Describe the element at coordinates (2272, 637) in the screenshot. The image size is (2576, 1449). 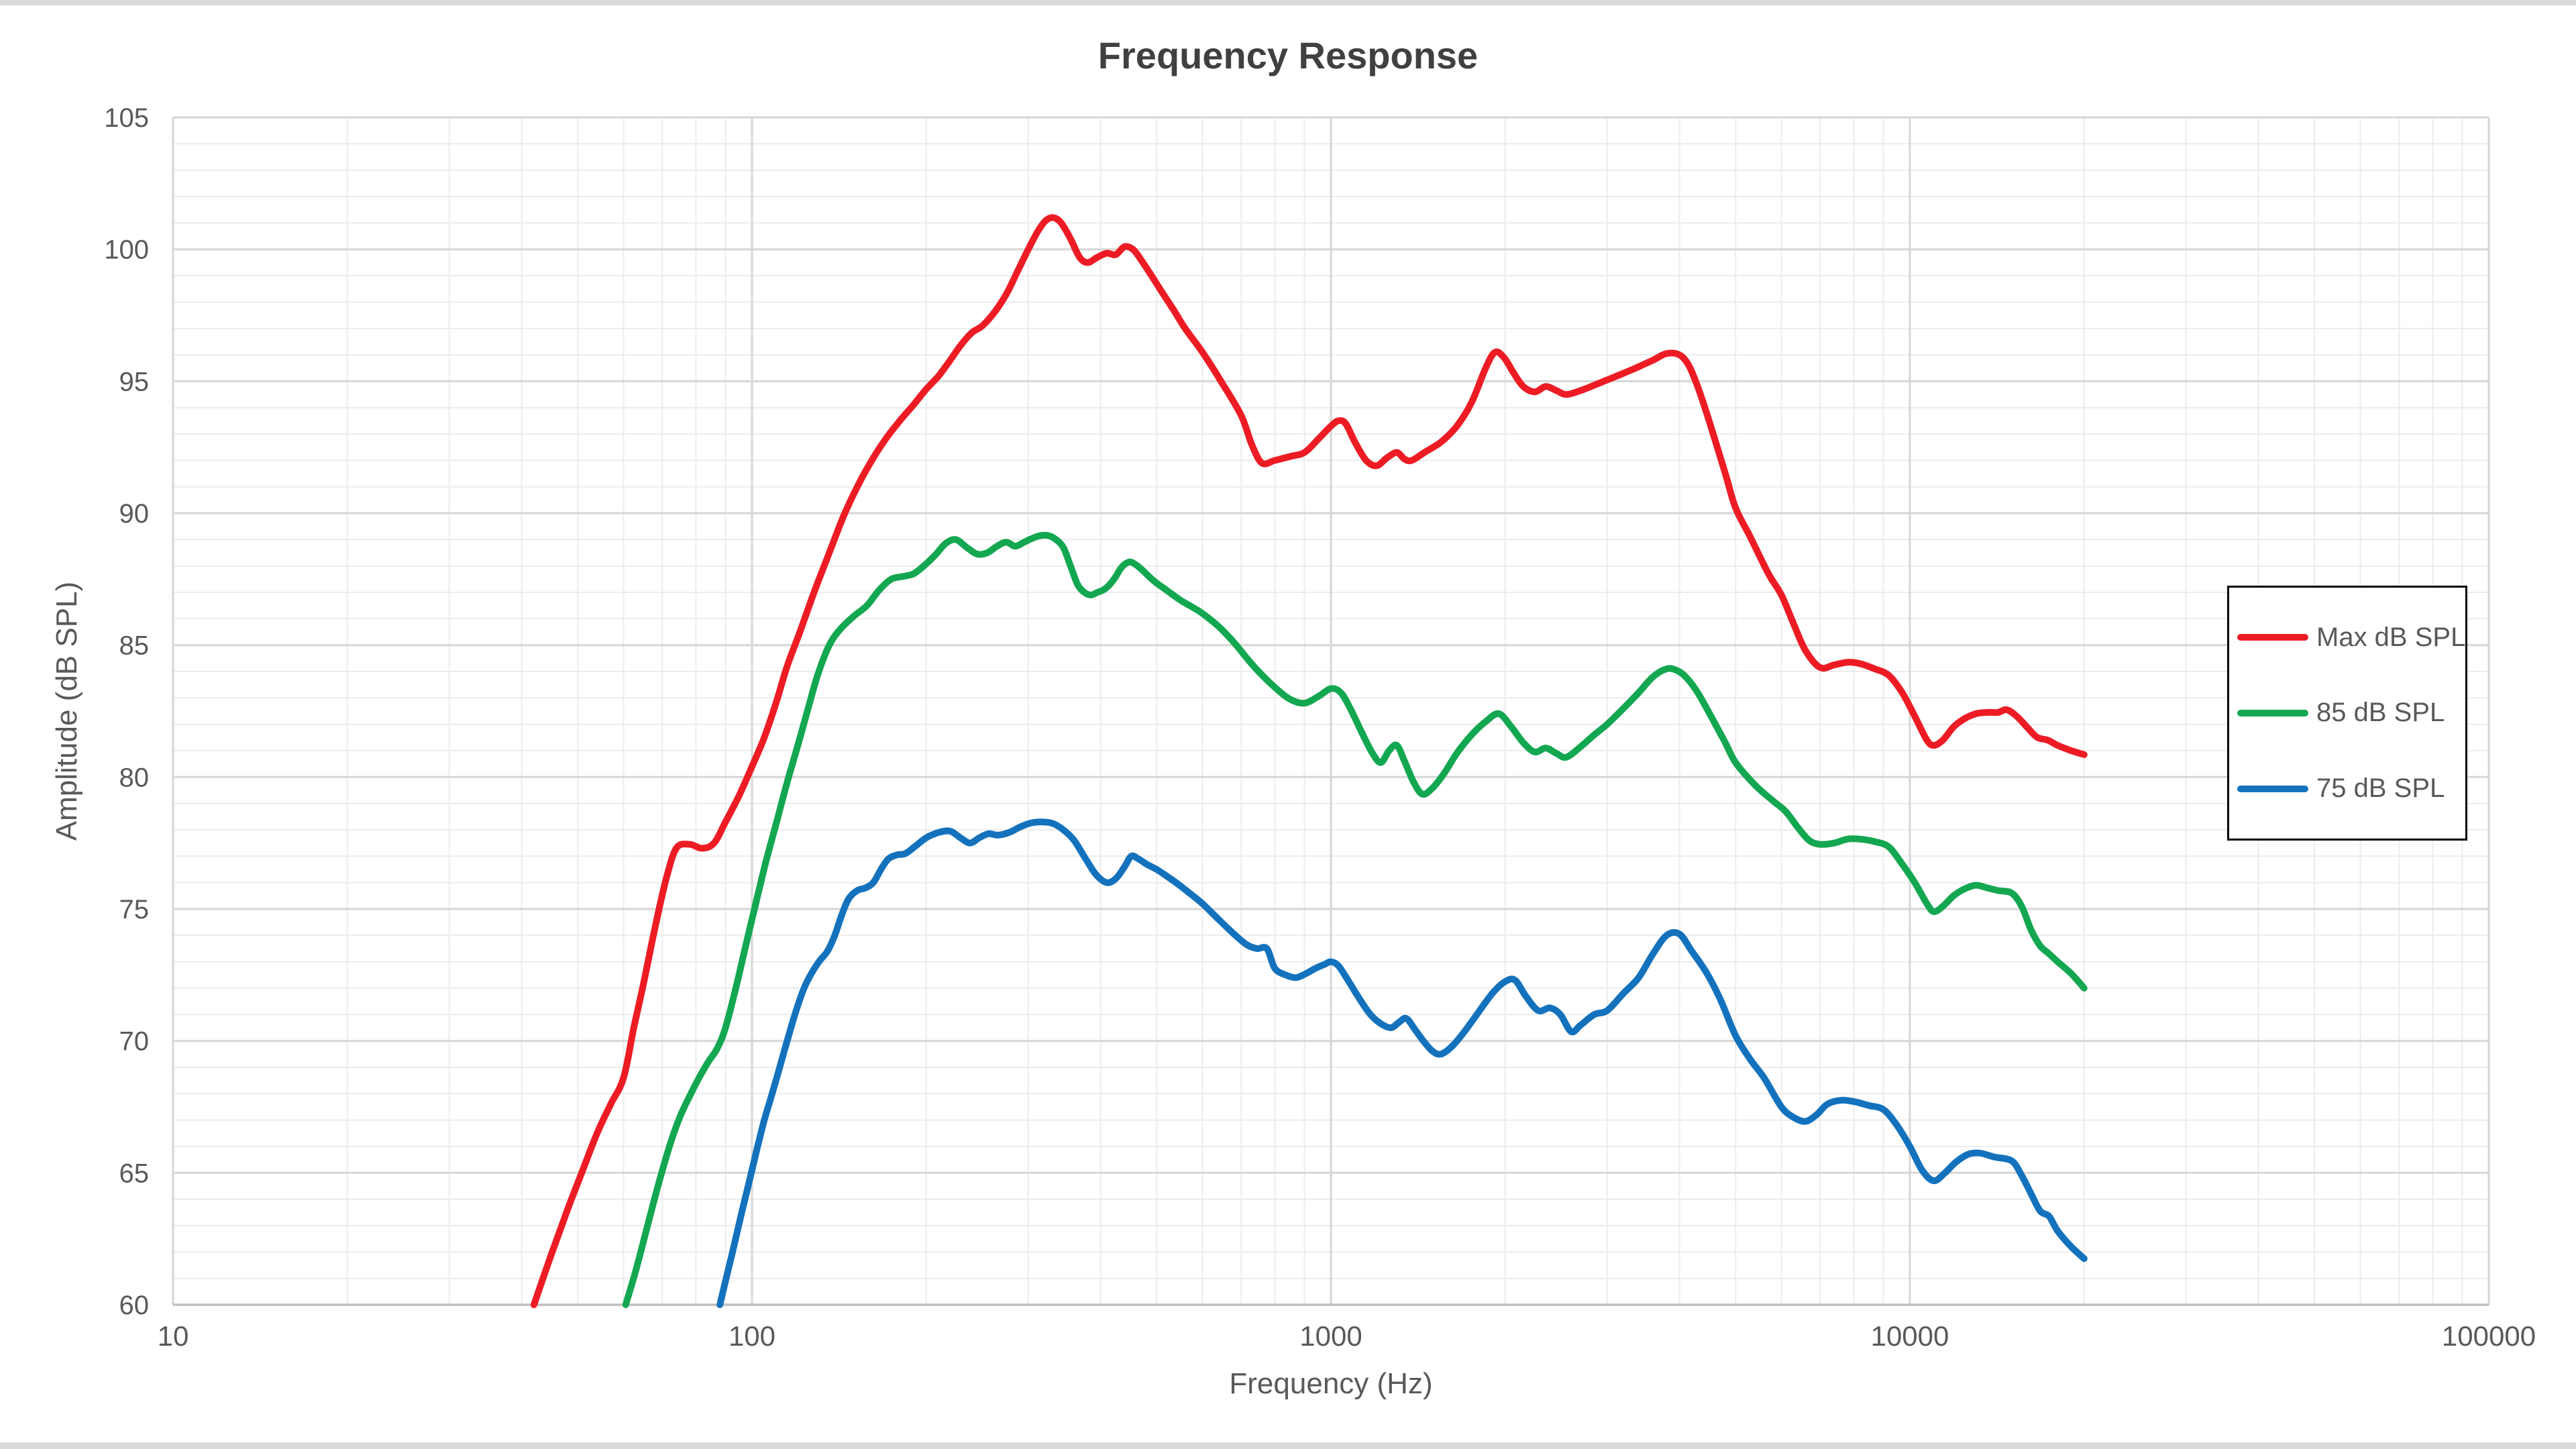
I see `legend-line-swatch-red` at that location.